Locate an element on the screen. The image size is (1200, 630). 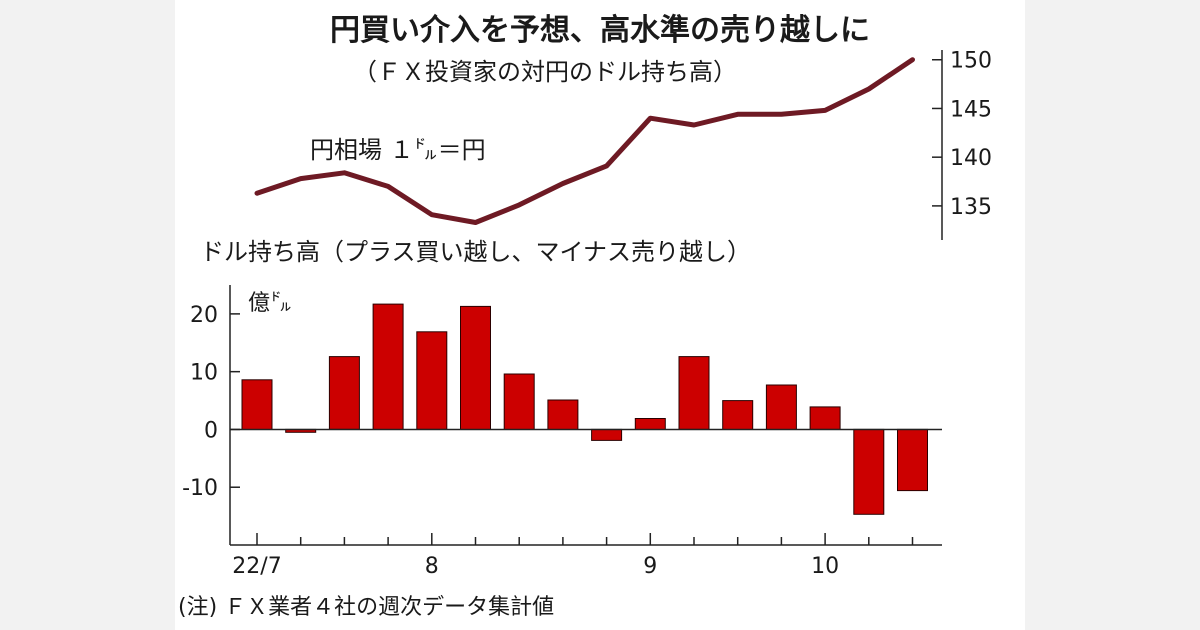
line-y-tick-label: 150 is located at coordinates (971, 61).